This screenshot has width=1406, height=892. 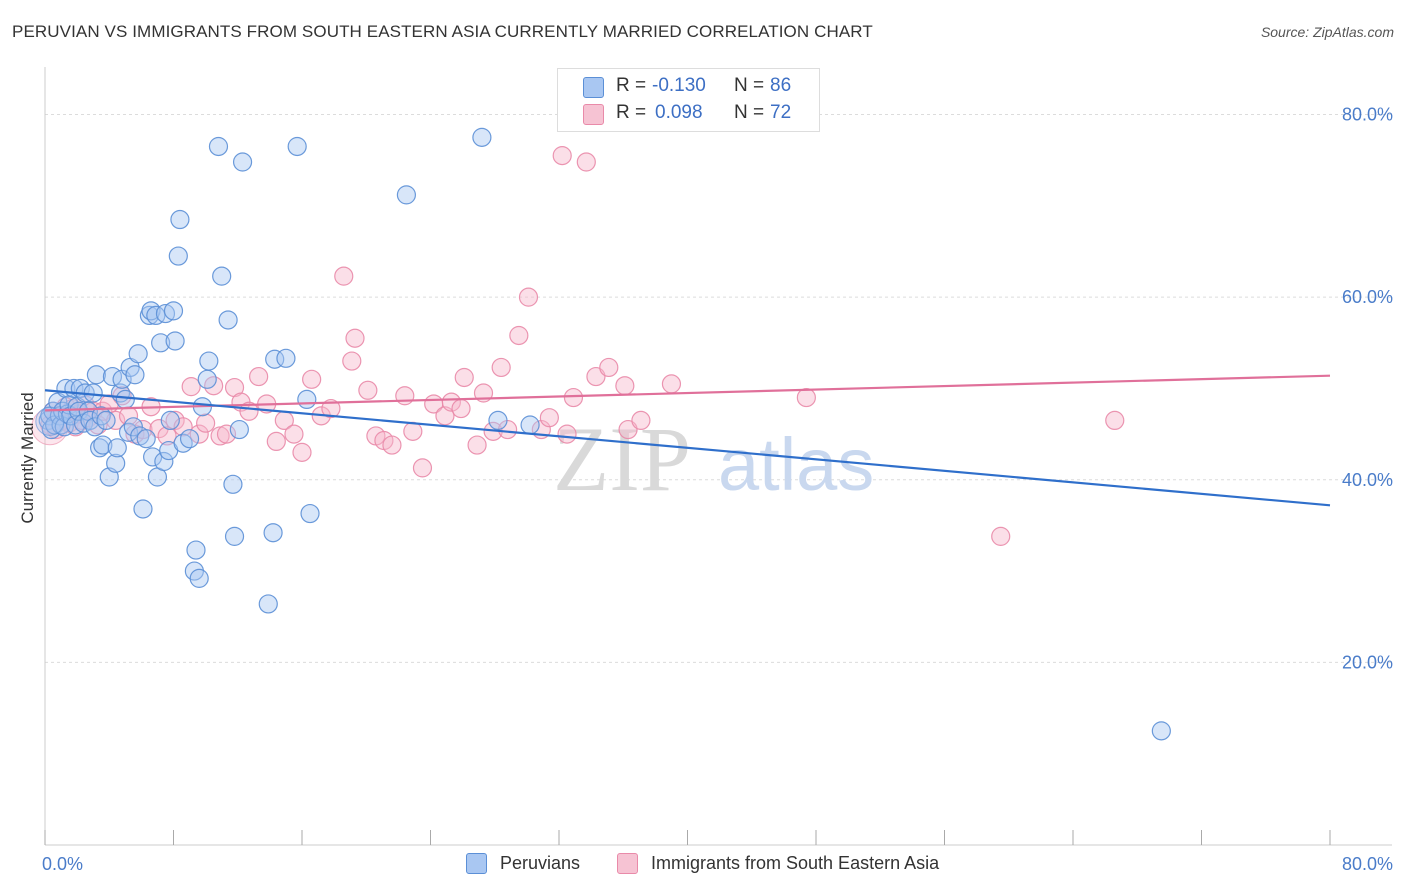 I want to click on y-tick-label: 80.0%, so click(x=1367, y=115).